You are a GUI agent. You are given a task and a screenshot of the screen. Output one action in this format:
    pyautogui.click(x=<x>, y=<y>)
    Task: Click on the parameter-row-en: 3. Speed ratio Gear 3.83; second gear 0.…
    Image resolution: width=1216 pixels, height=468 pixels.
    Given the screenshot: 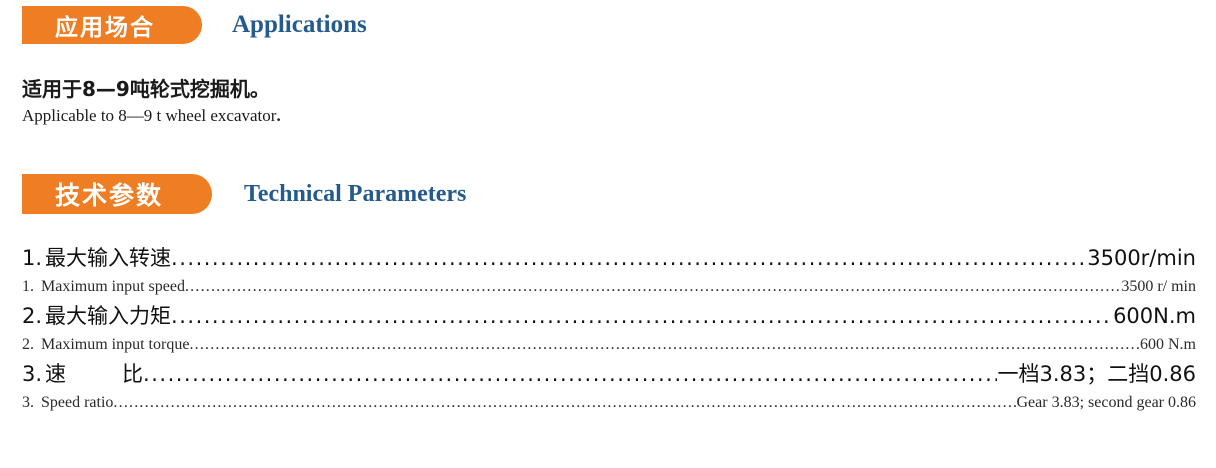 What is the action you would take?
    pyautogui.click(x=609, y=403)
    